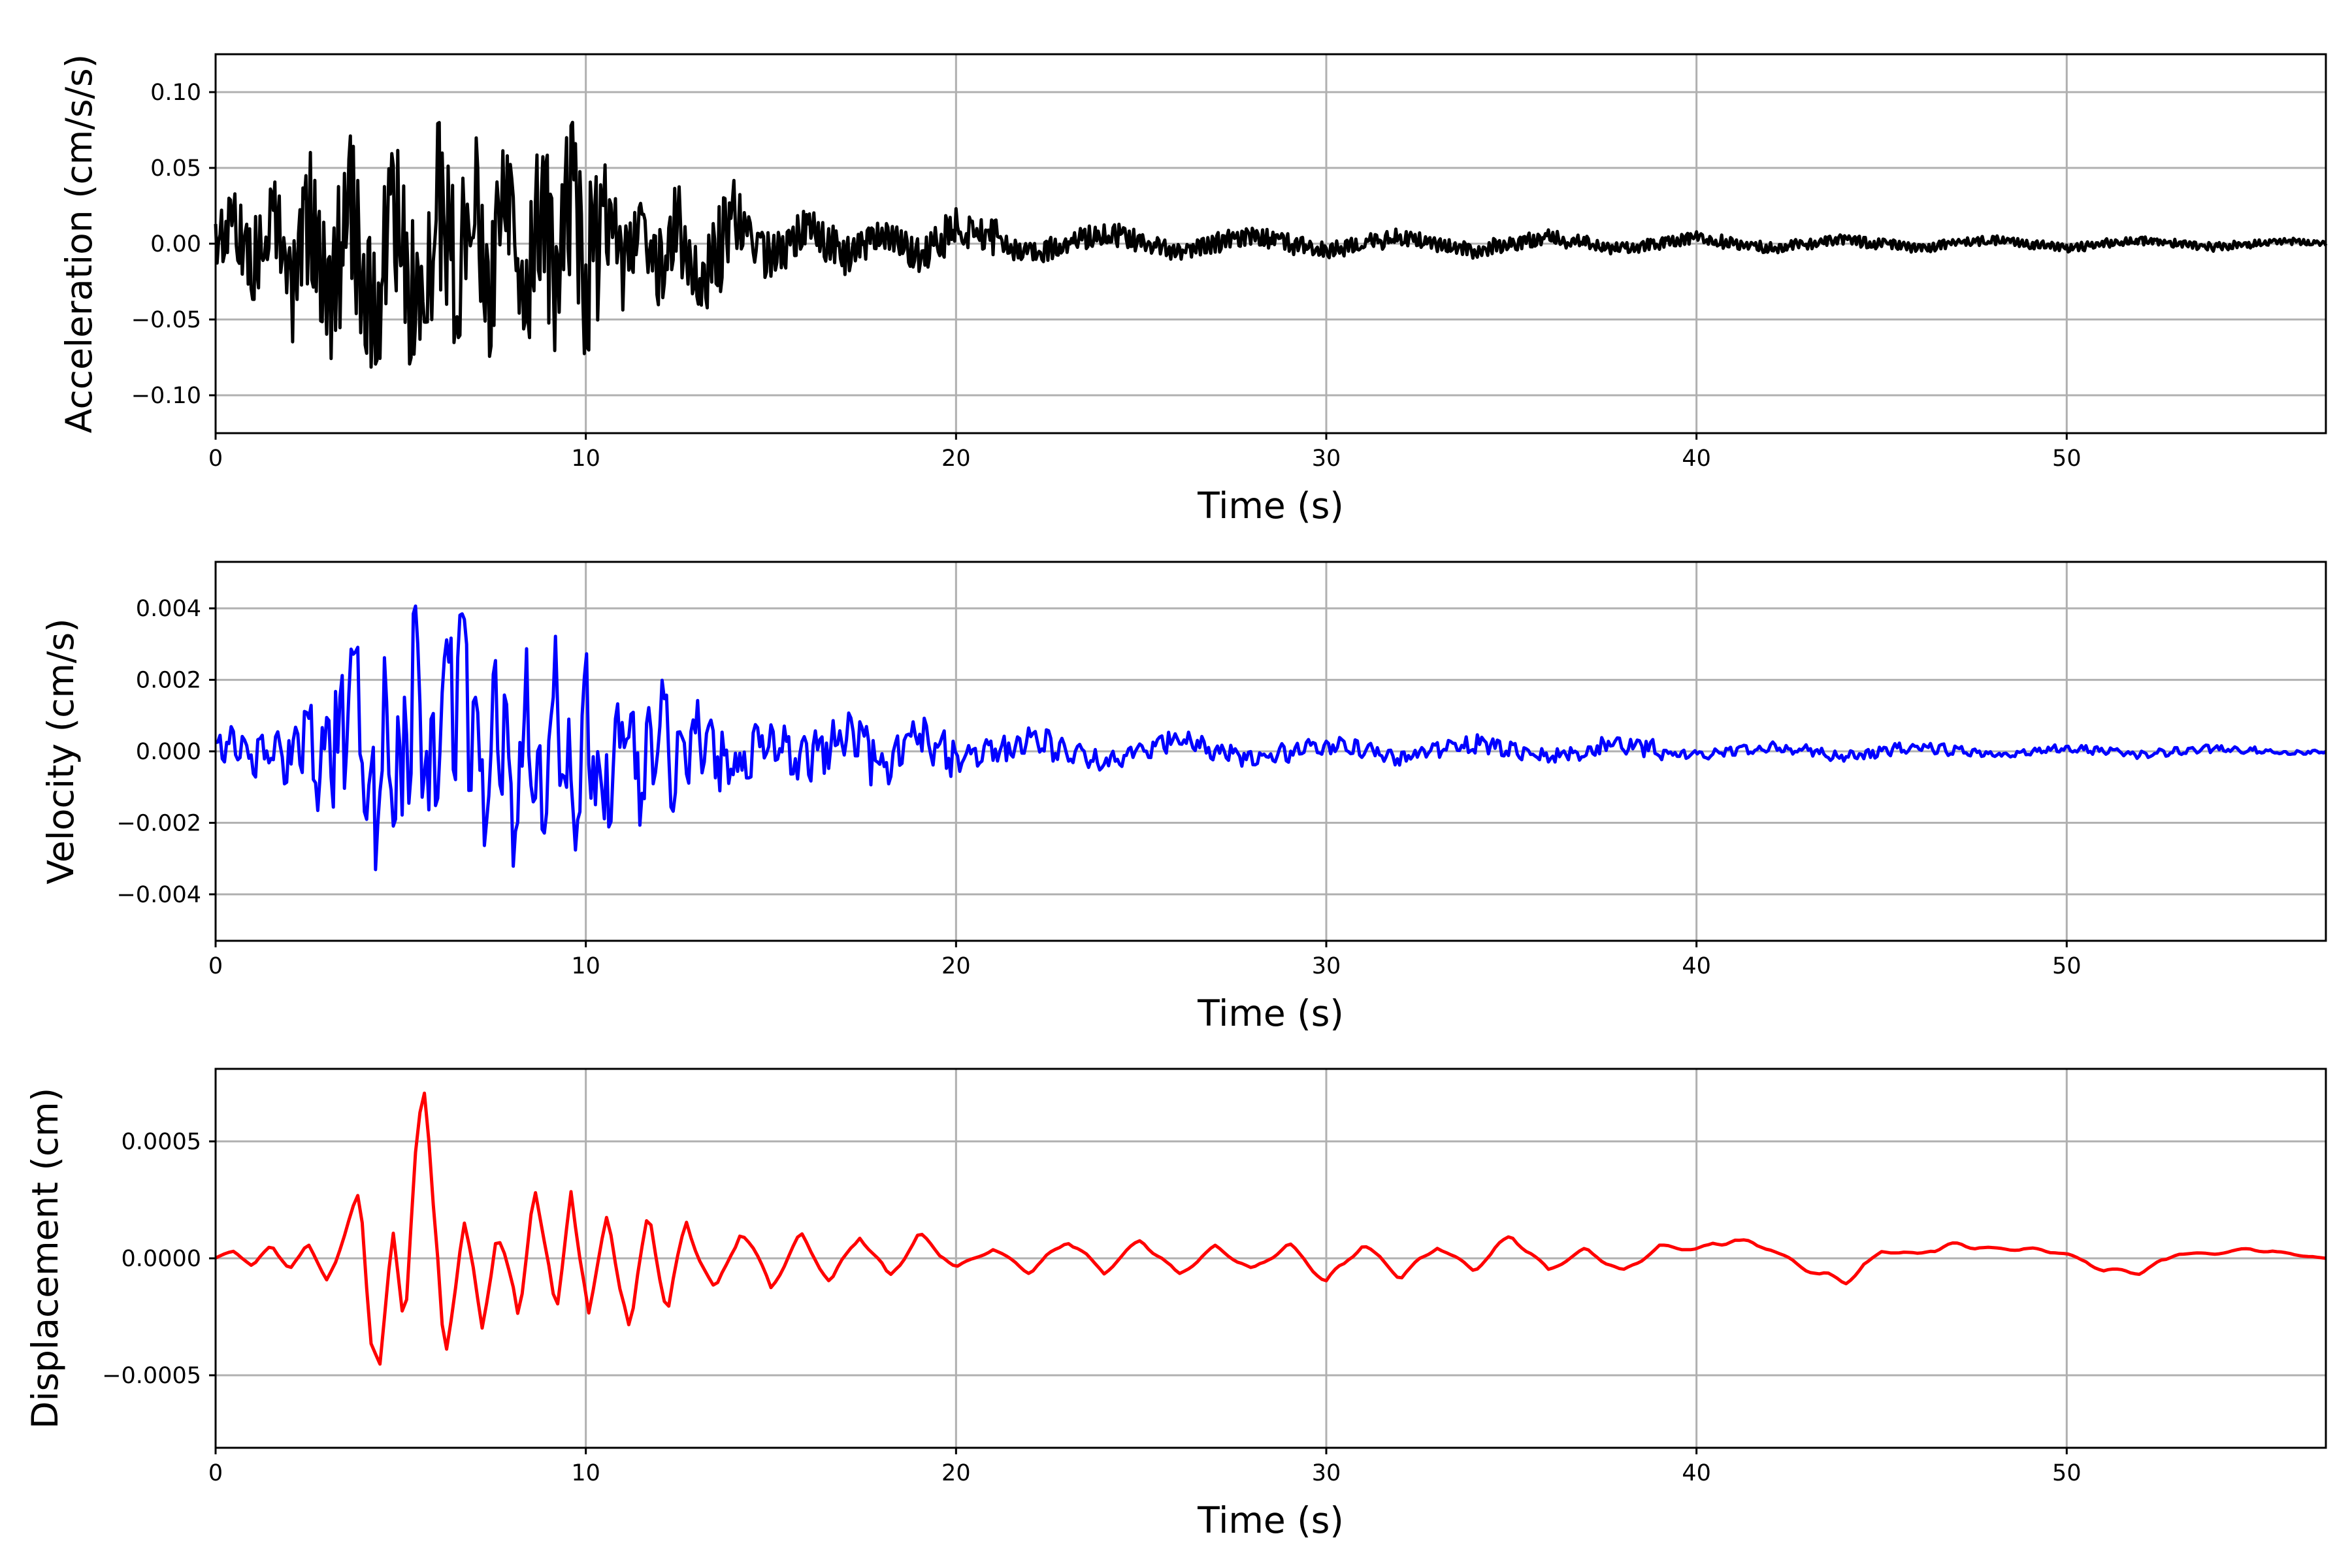  I want to click on displacement-x-tick-label: 20, so click(956, 1473).